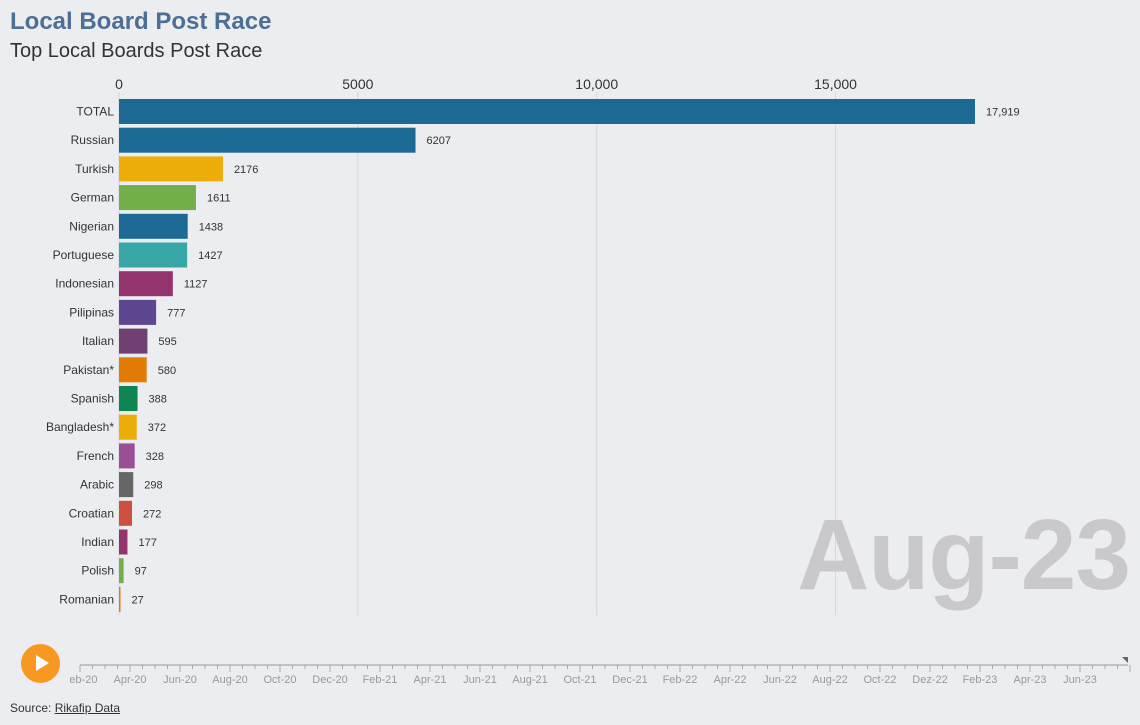  Describe the element at coordinates (157, 428) in the screenshot. I see `value-label: 372` at that location.